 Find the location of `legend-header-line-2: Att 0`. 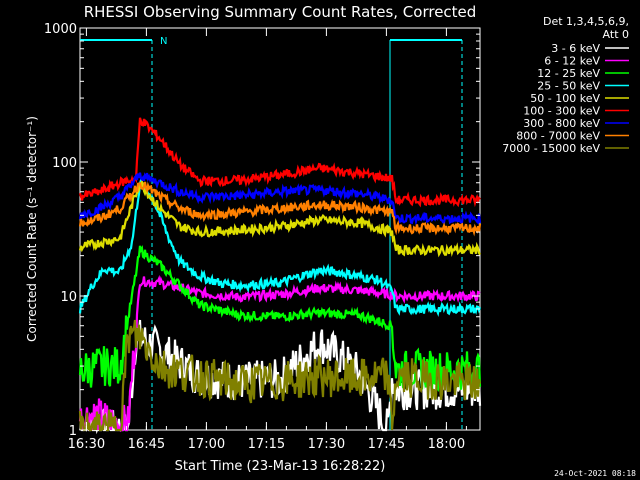

legend-header-line-2: Att 0 is located at coordinates (616, 34).